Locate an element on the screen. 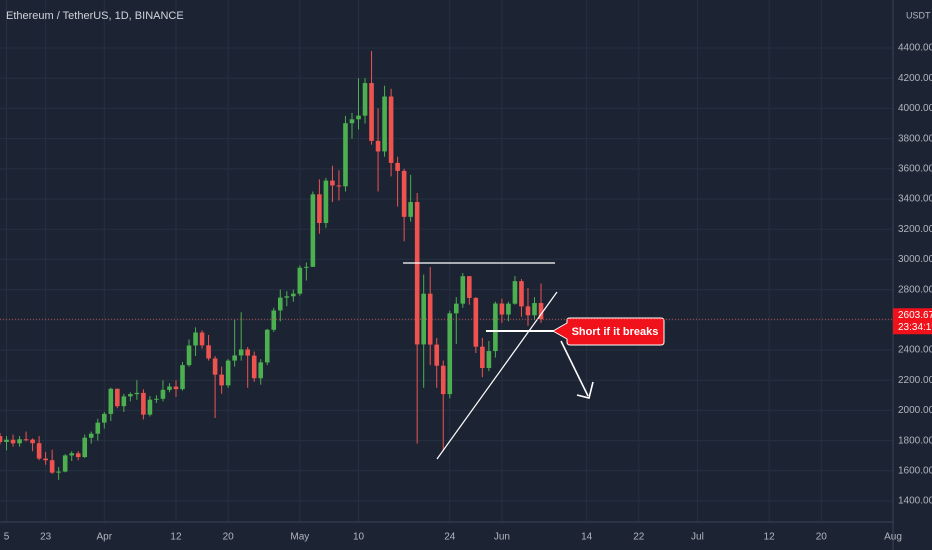  x-tick-label: 12 is located at coordinates (770, 537).